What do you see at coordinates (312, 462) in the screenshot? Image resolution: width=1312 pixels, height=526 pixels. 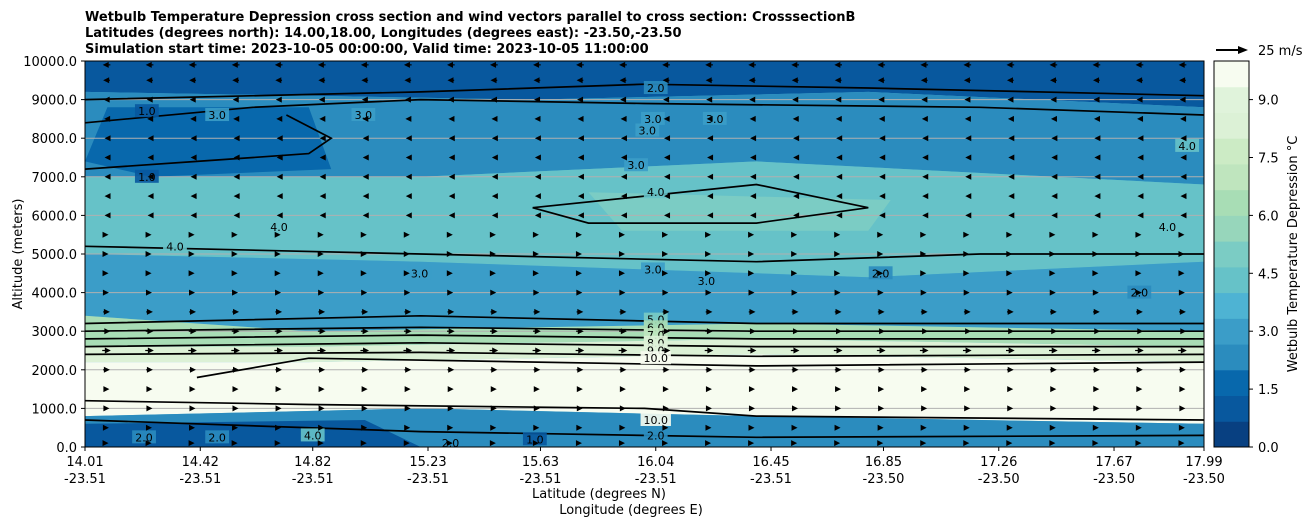 I see `x-tick-lat-2: 14.82` at bounding box center [312, 462].